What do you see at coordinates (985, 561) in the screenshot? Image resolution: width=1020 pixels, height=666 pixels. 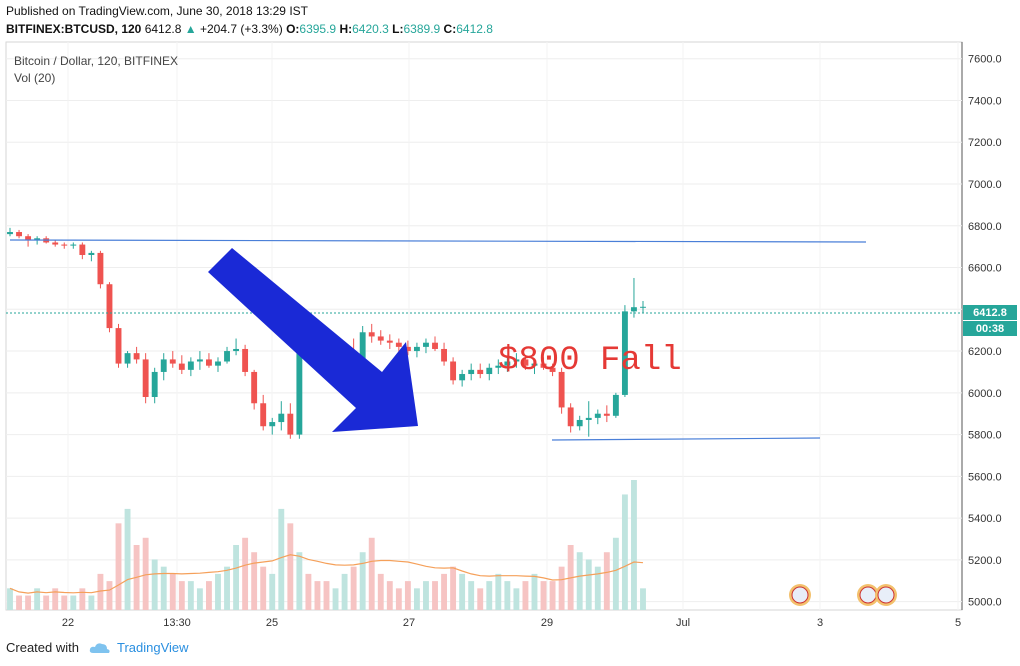 I see `y-tick-label: 5200.0` at bounding box center [985, 561].